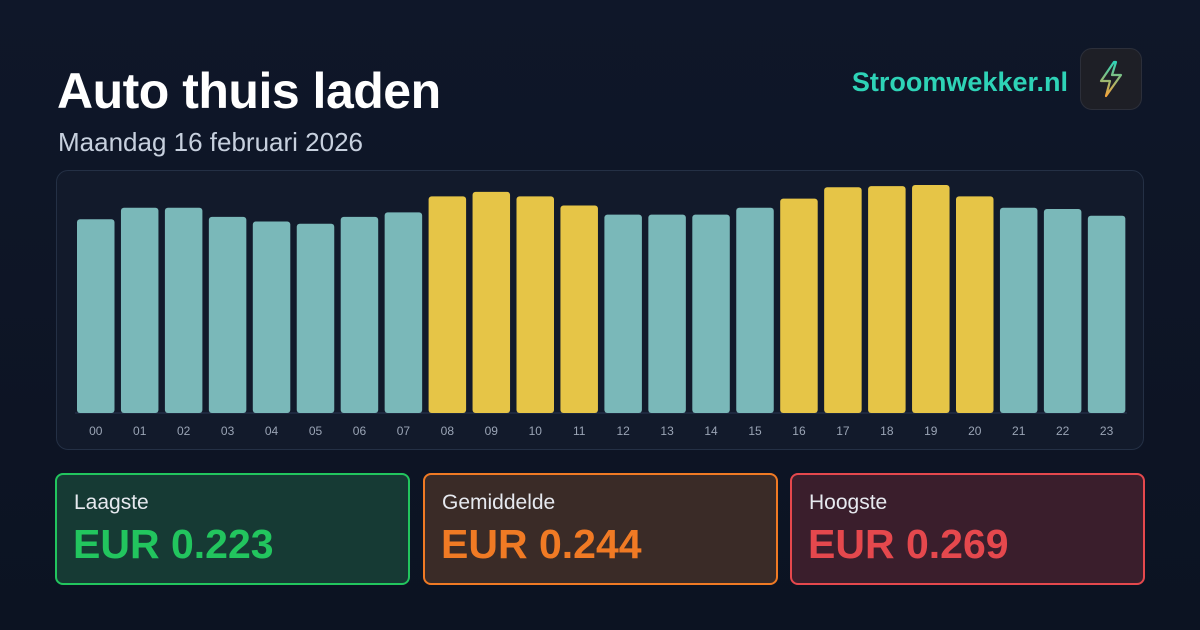  Describe the element at coordinates (404, 431) in the screenshot. I see `x-tick-label-07: 07` at that location.